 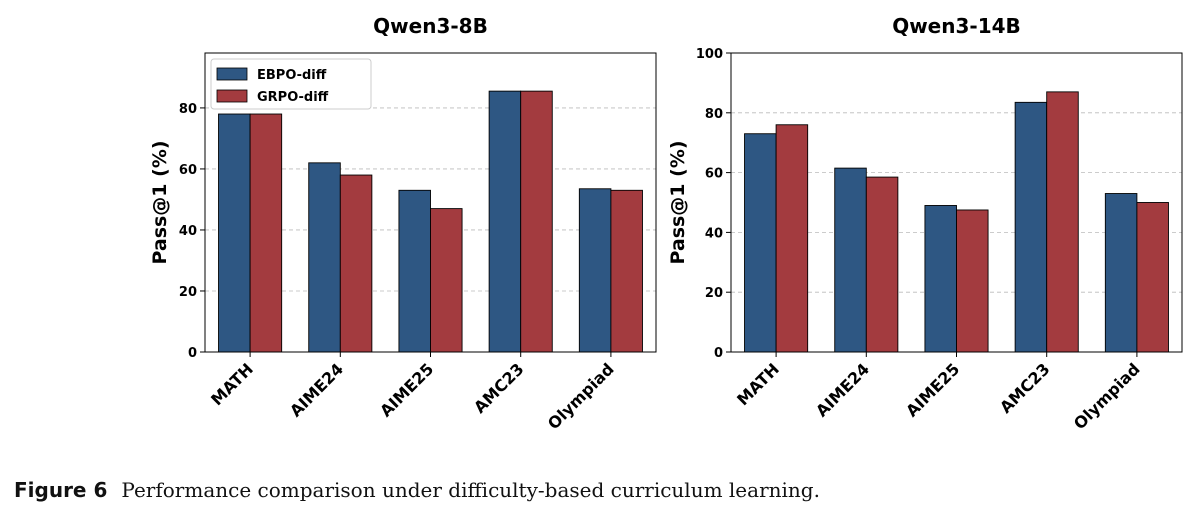 I want to click on legend-label: EBPO-diff, so click(x=292, y=75).